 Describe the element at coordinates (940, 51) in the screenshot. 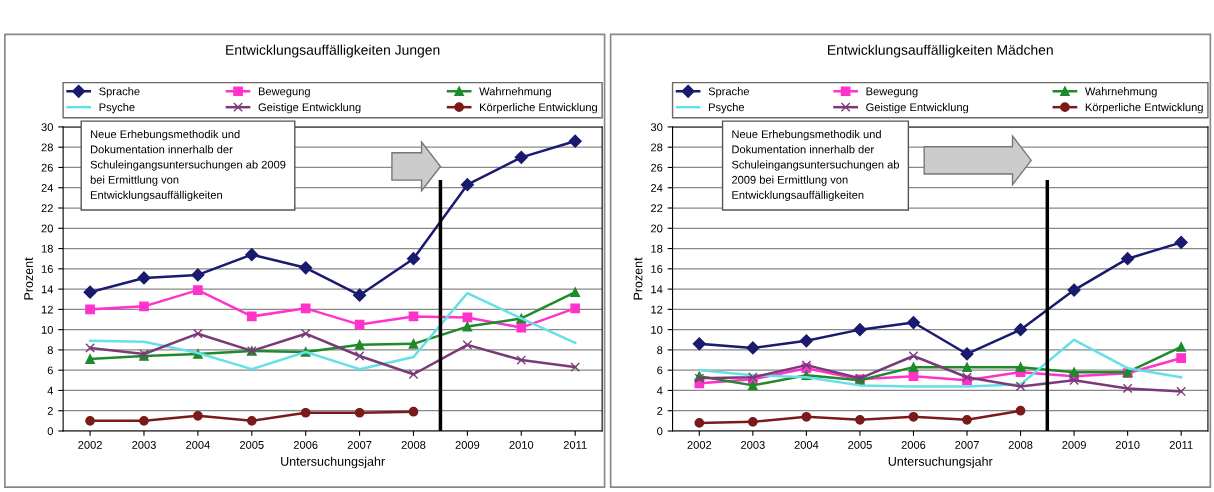

I see `chart-title: Entwicklungsauffälligkeiten Mädchen` at that location.